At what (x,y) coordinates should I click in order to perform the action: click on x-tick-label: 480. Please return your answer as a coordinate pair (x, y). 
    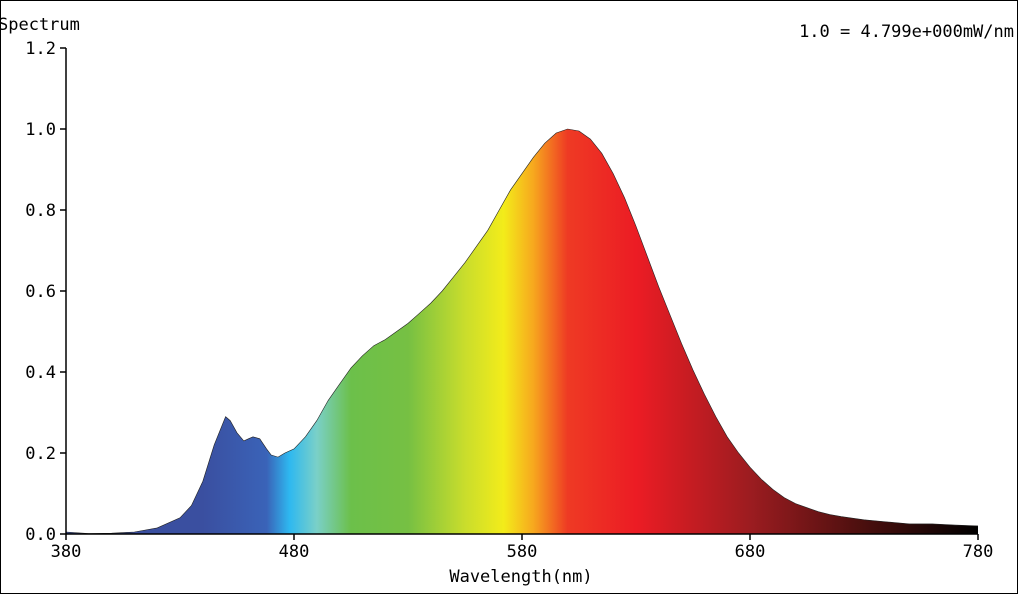
    Looking at the image, I should click on (294, 552).